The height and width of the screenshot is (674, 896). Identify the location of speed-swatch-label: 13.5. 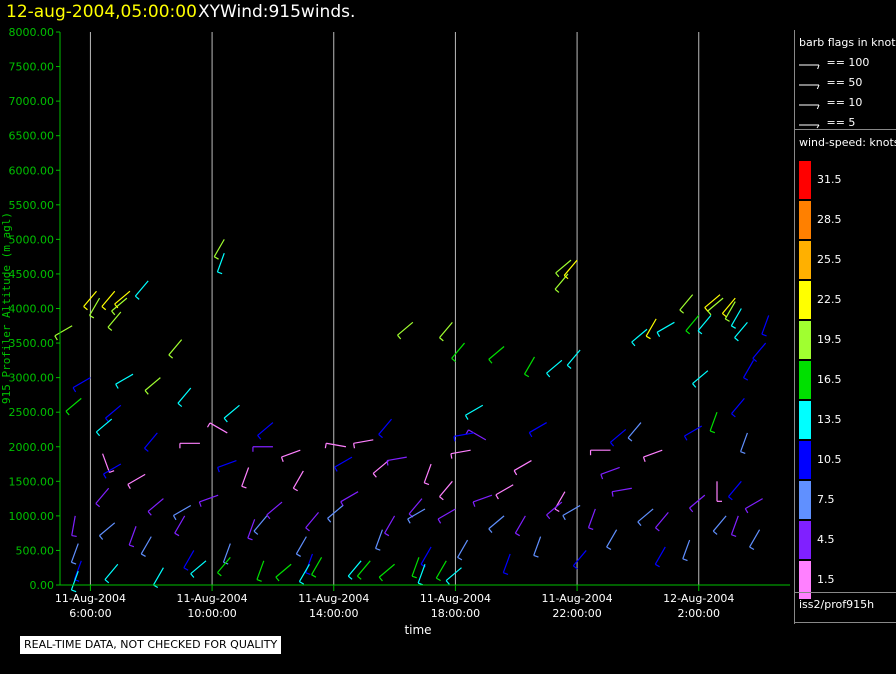
(829, 419).